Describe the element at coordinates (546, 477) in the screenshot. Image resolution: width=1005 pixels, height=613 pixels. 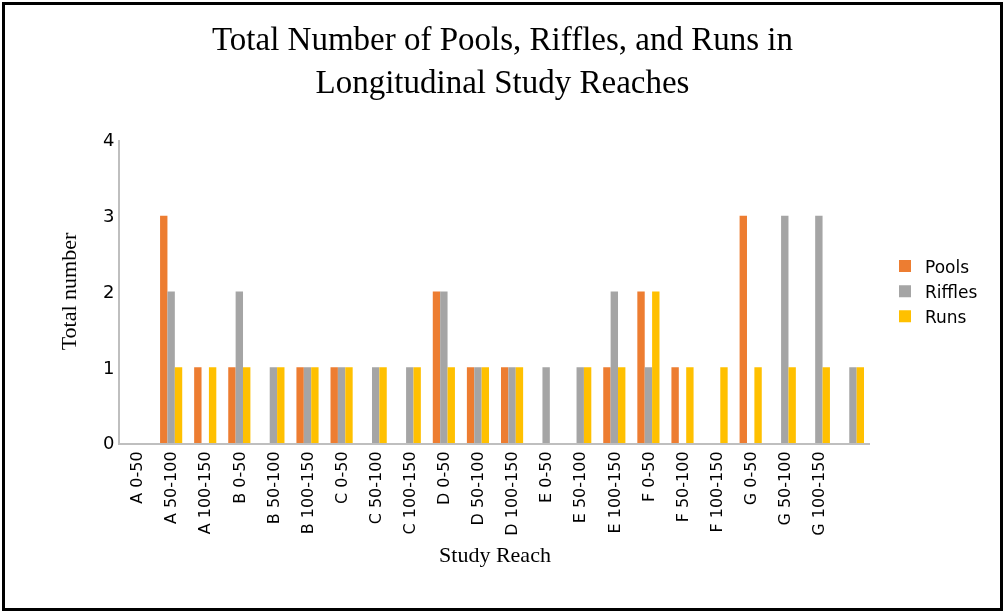
I see `x-tick-label: E 0-50` at that location.